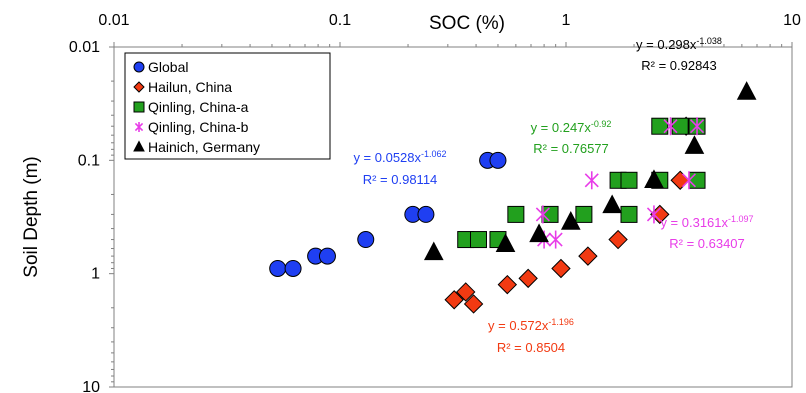 The width and height of the screenshot is (806, 393). I want to click on legend-box, so click(227, 106).